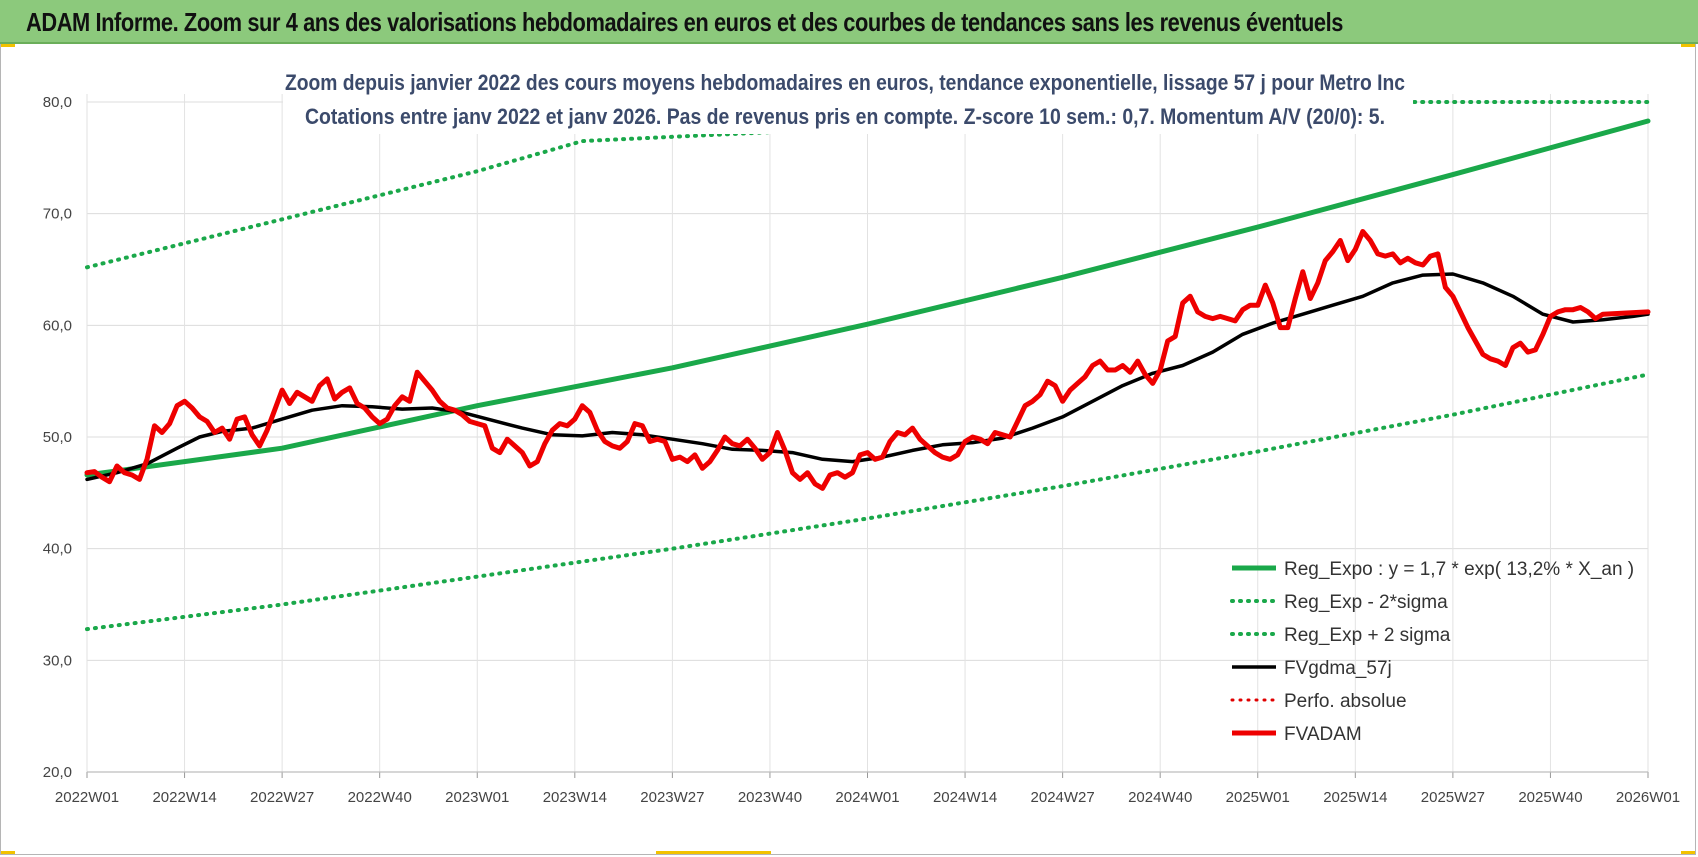  What do you see at coordinates (672, 797) in the screenshot?
I see `x-tick-label: 2023W27` at bounding box center [672, 797].